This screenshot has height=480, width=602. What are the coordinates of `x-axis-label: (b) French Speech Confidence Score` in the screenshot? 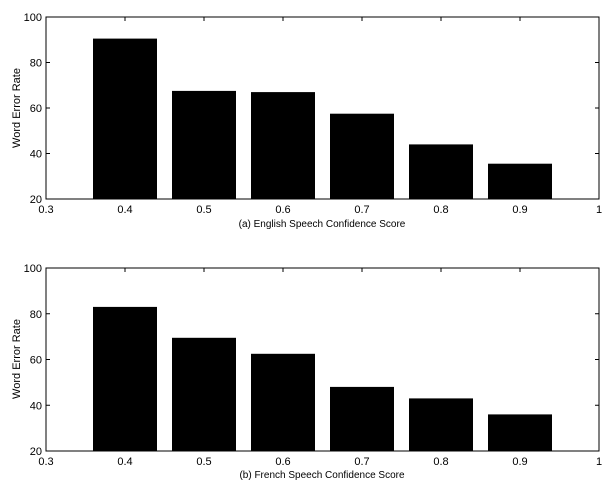 It's located at (322, 475).